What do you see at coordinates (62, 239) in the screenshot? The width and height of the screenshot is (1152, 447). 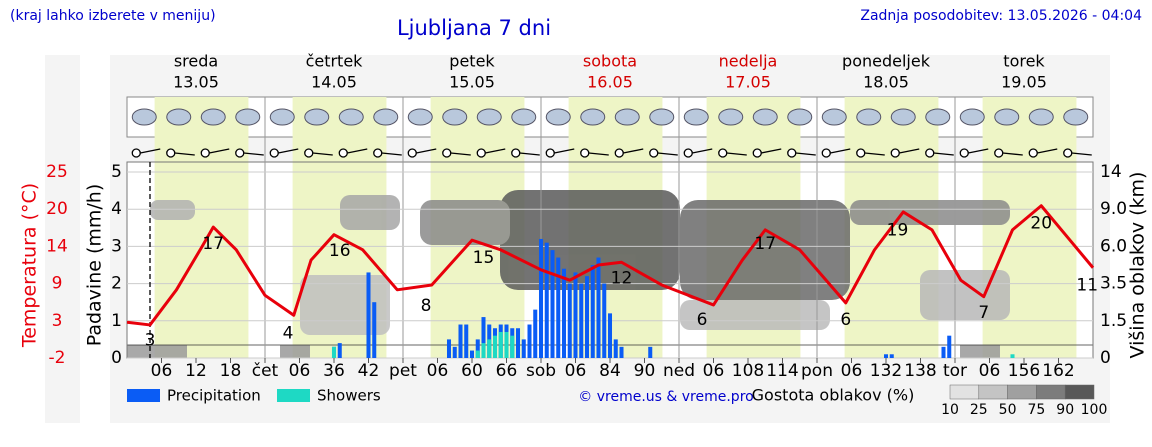 I see `left-panel` at bounding box center [62, 239].